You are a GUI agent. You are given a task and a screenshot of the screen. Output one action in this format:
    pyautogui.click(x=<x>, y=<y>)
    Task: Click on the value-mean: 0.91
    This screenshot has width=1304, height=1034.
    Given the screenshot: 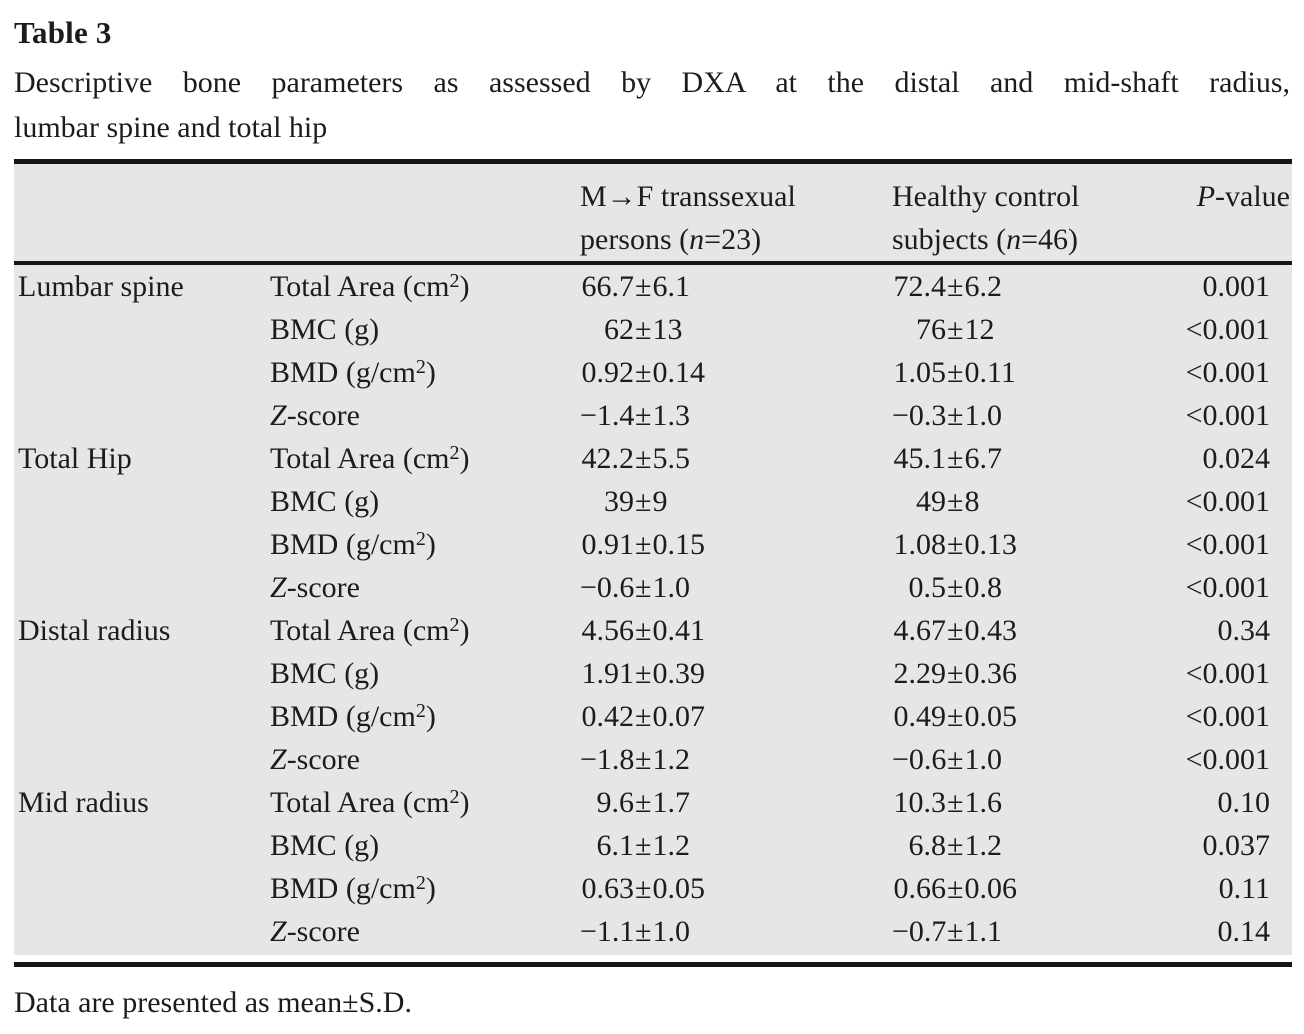 What is the action you would take?
    pyautogui.click(x=608, y=544)
    